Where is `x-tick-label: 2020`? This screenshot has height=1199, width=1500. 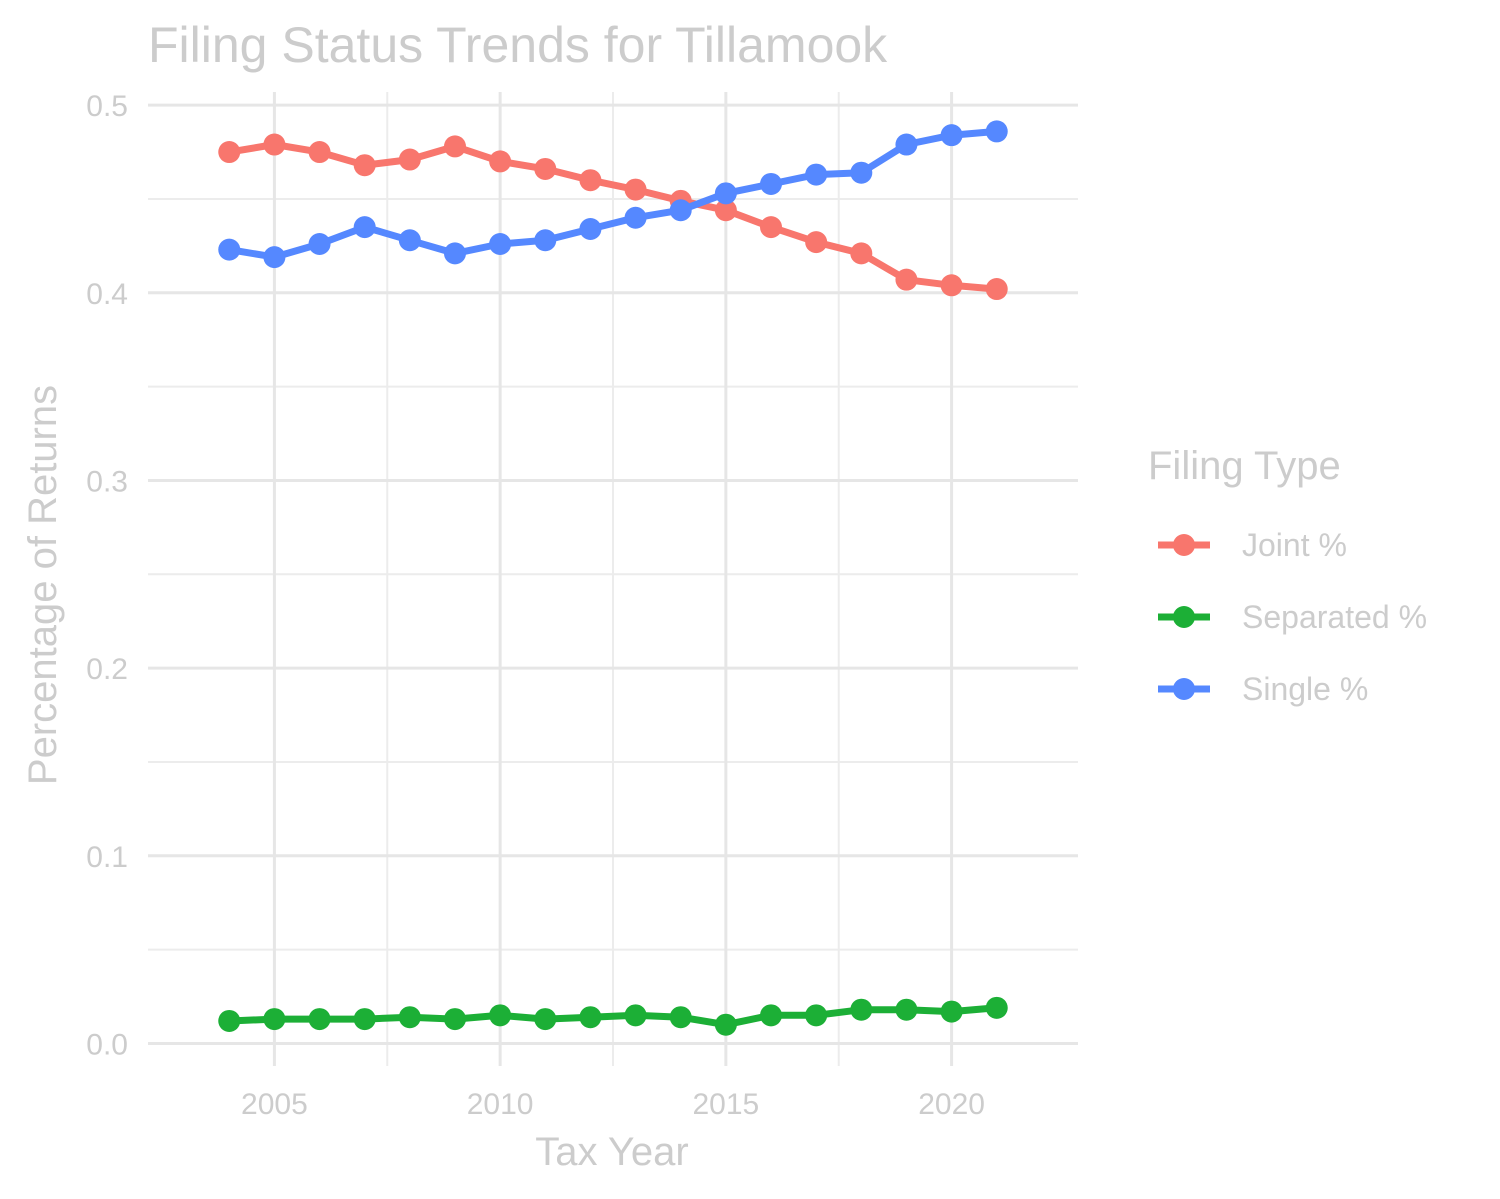
x-tick-label: 2020 is located at coordinates (951, 1104).